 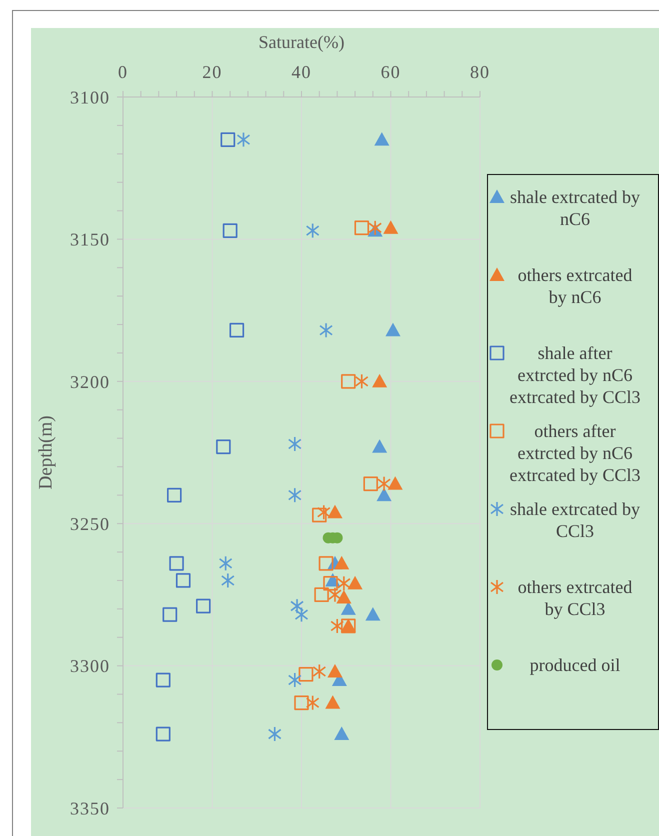 I want to click on x-tick-label: 20, so click(x=212, y=72).